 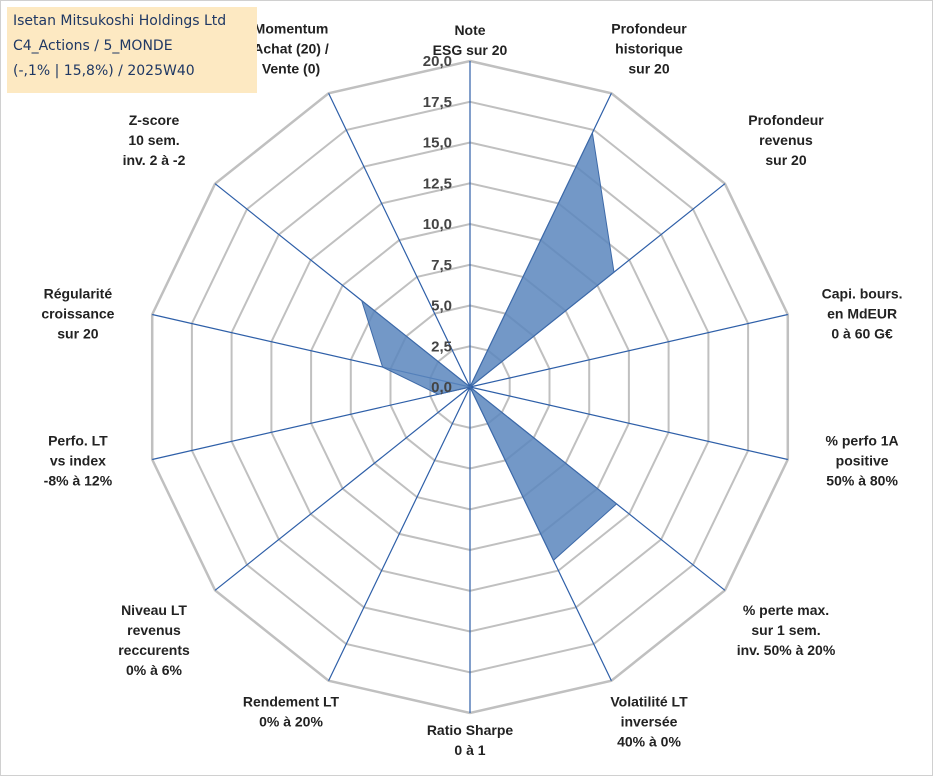 What do you see at coordinates (437, 183) in the screenshot?
I see `tick-label: 12,5` at bounding box center [437, 183].